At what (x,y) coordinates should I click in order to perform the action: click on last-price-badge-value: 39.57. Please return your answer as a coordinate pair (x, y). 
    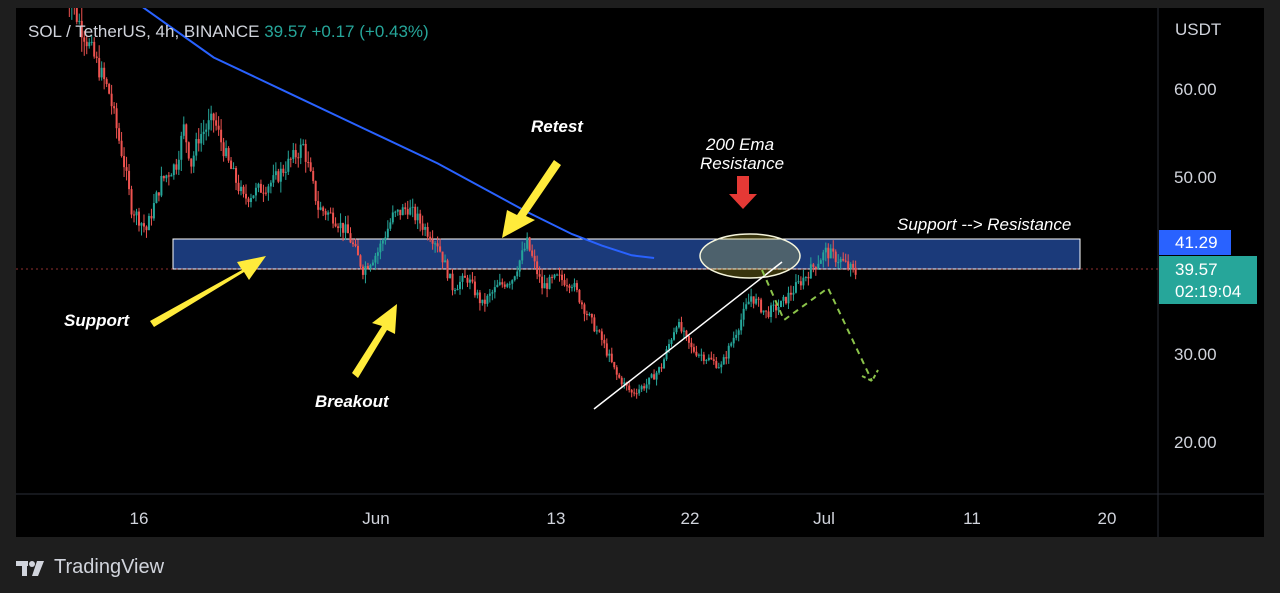
    Looking at the image, I should click on (1196, 269).